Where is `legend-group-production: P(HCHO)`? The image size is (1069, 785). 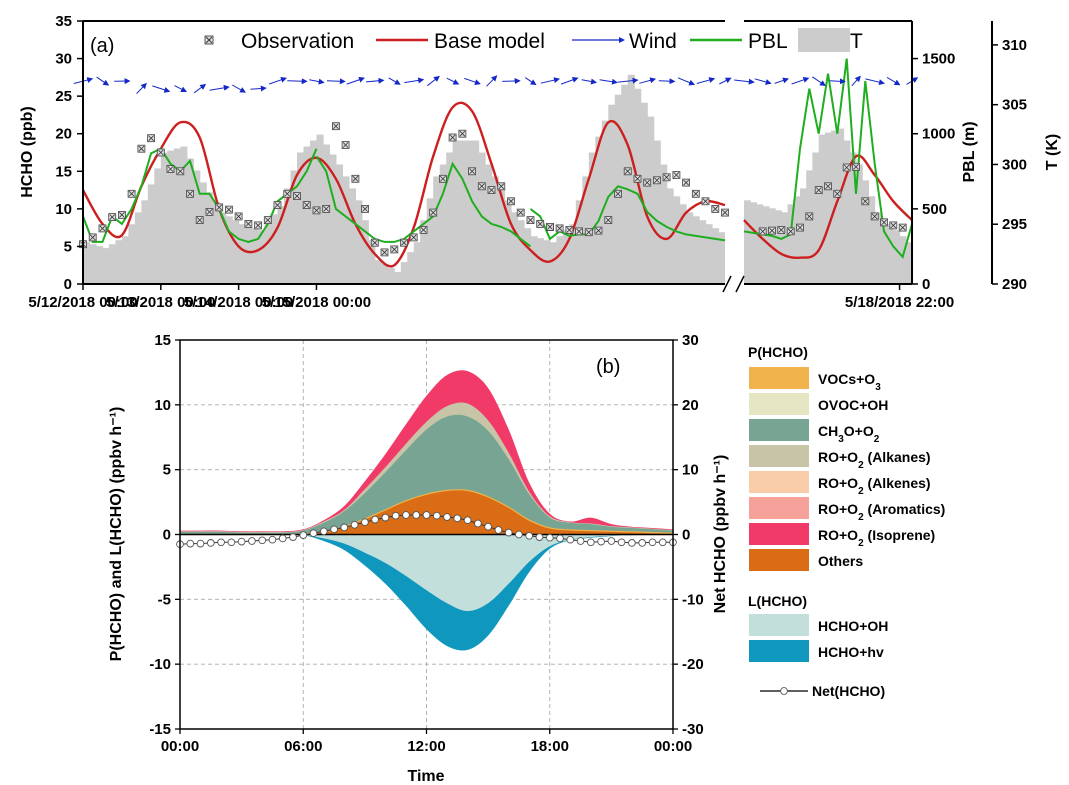 legend-group-production: P(HCHO) is located at coordinates (778, 352).